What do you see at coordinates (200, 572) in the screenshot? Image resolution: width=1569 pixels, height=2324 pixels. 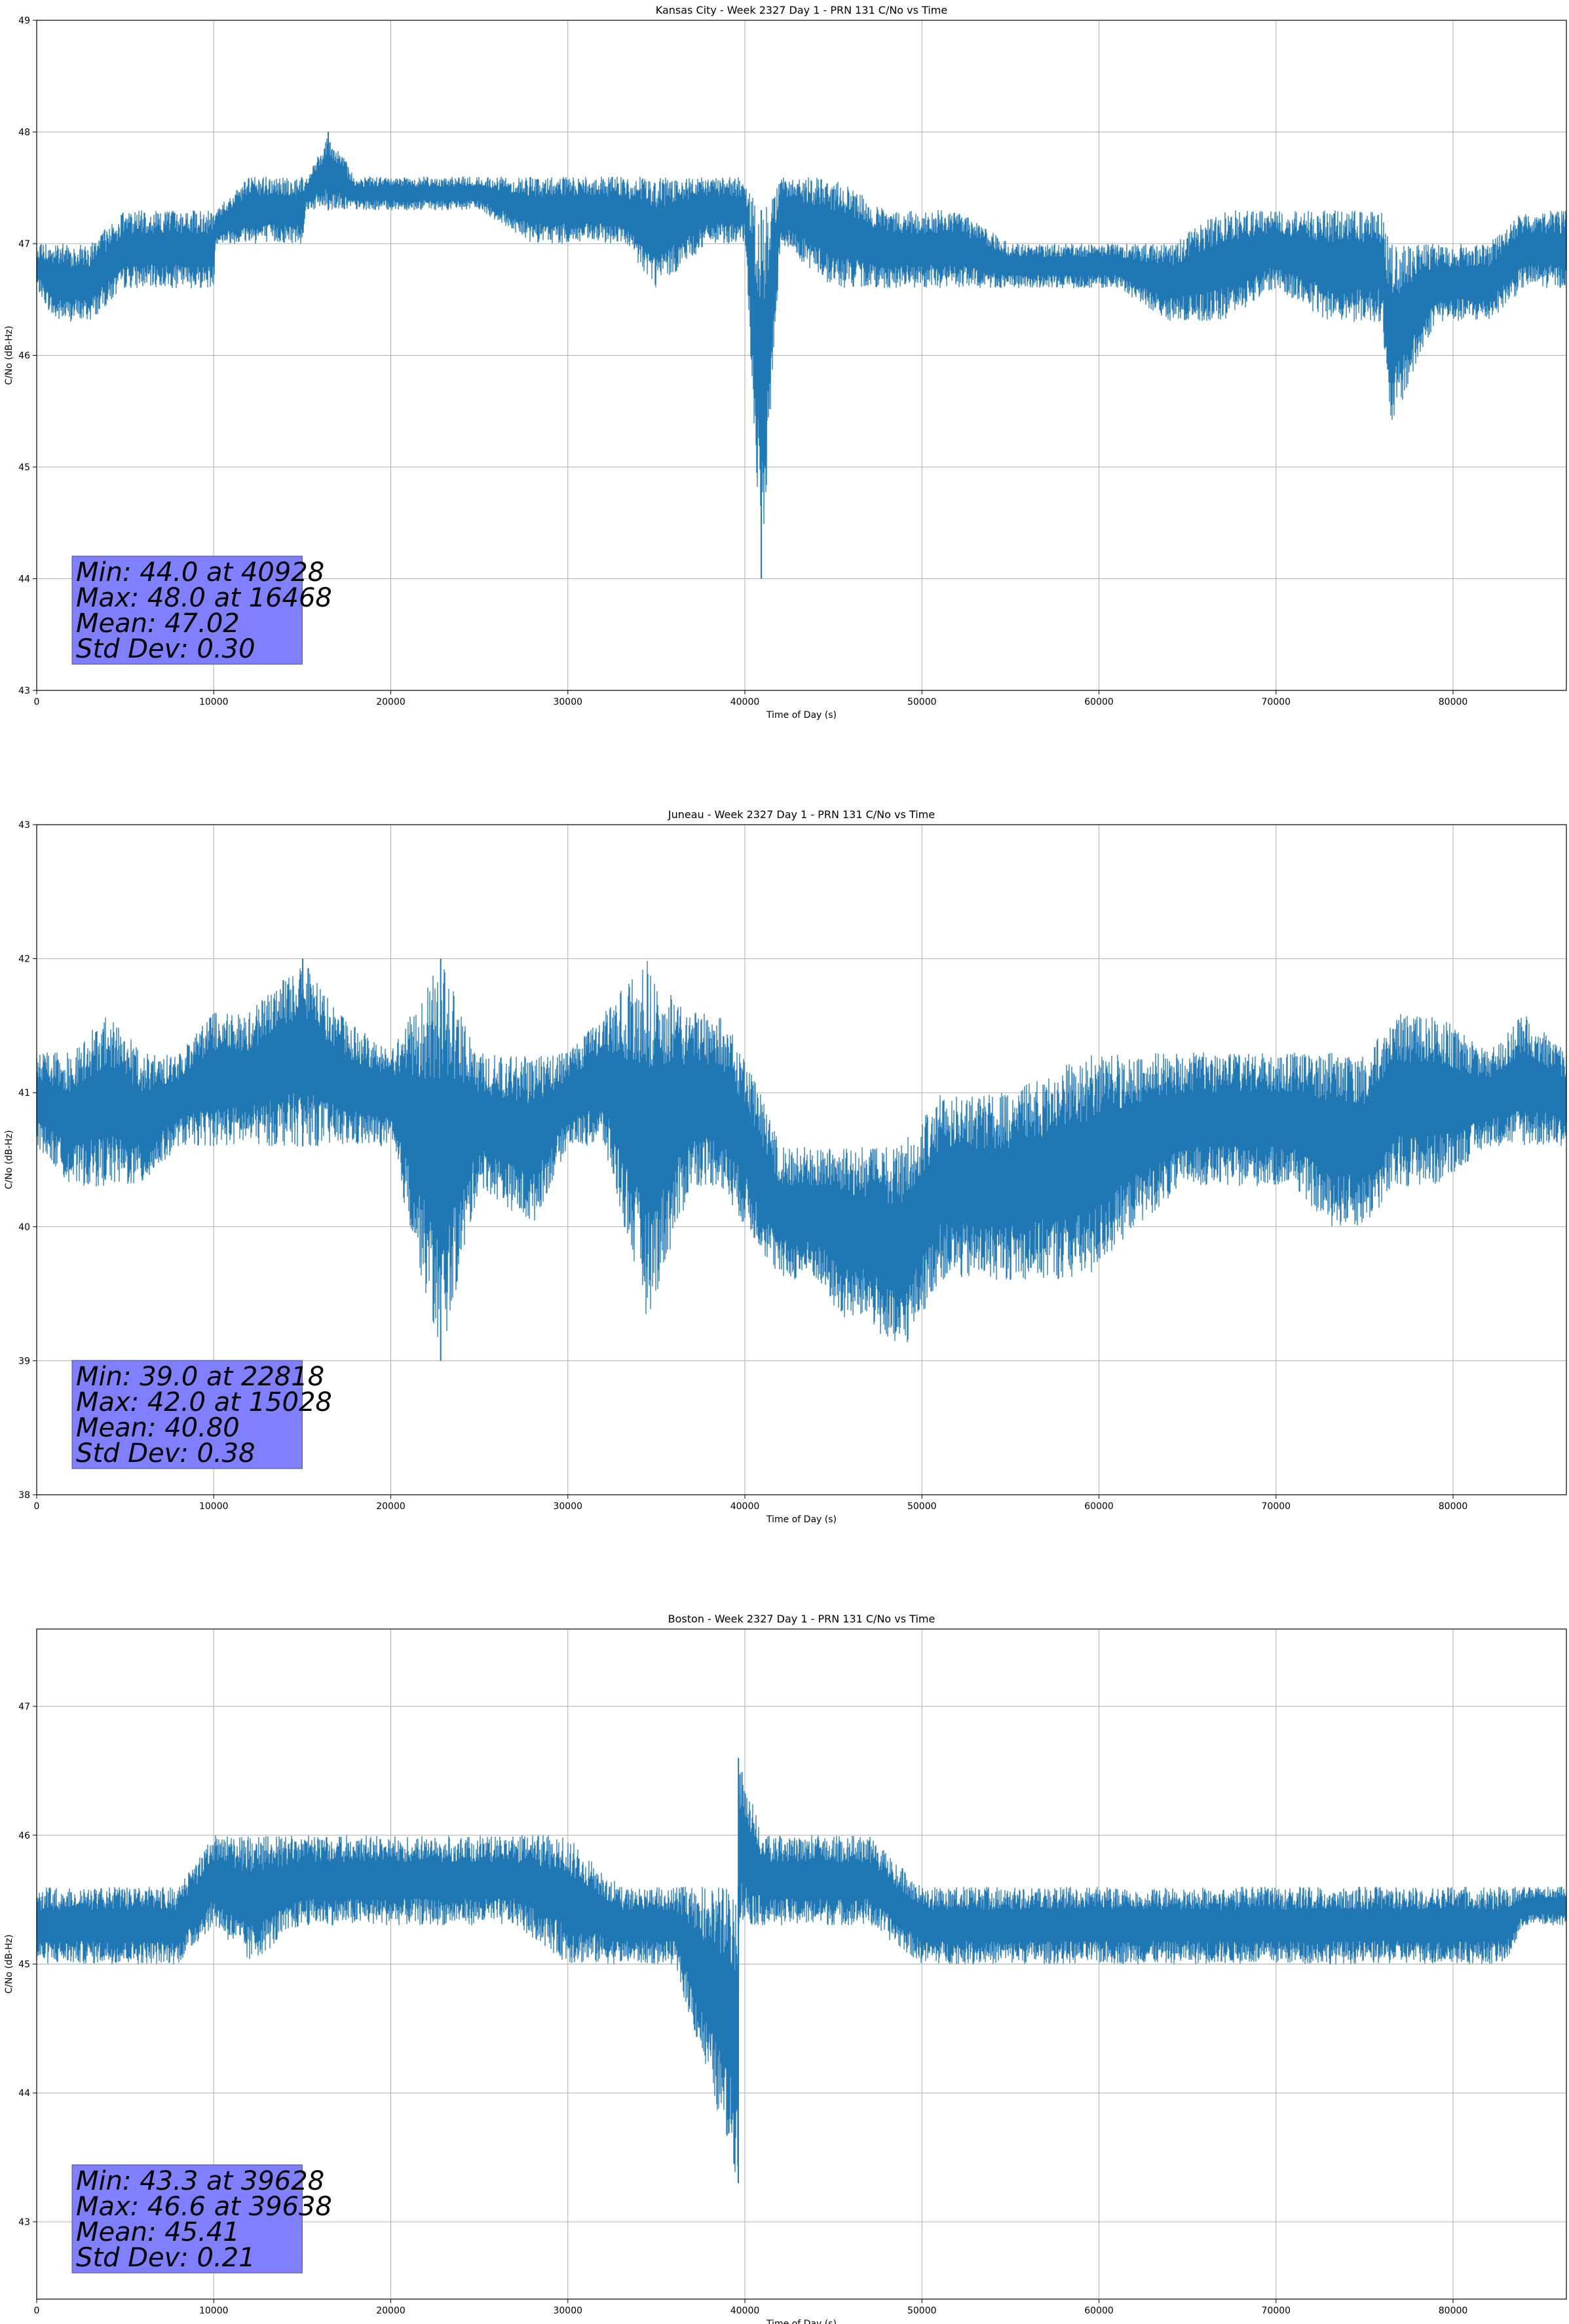 I see `stats-line: Min: 44.0 at 40928` at bounding box center [200, 572].